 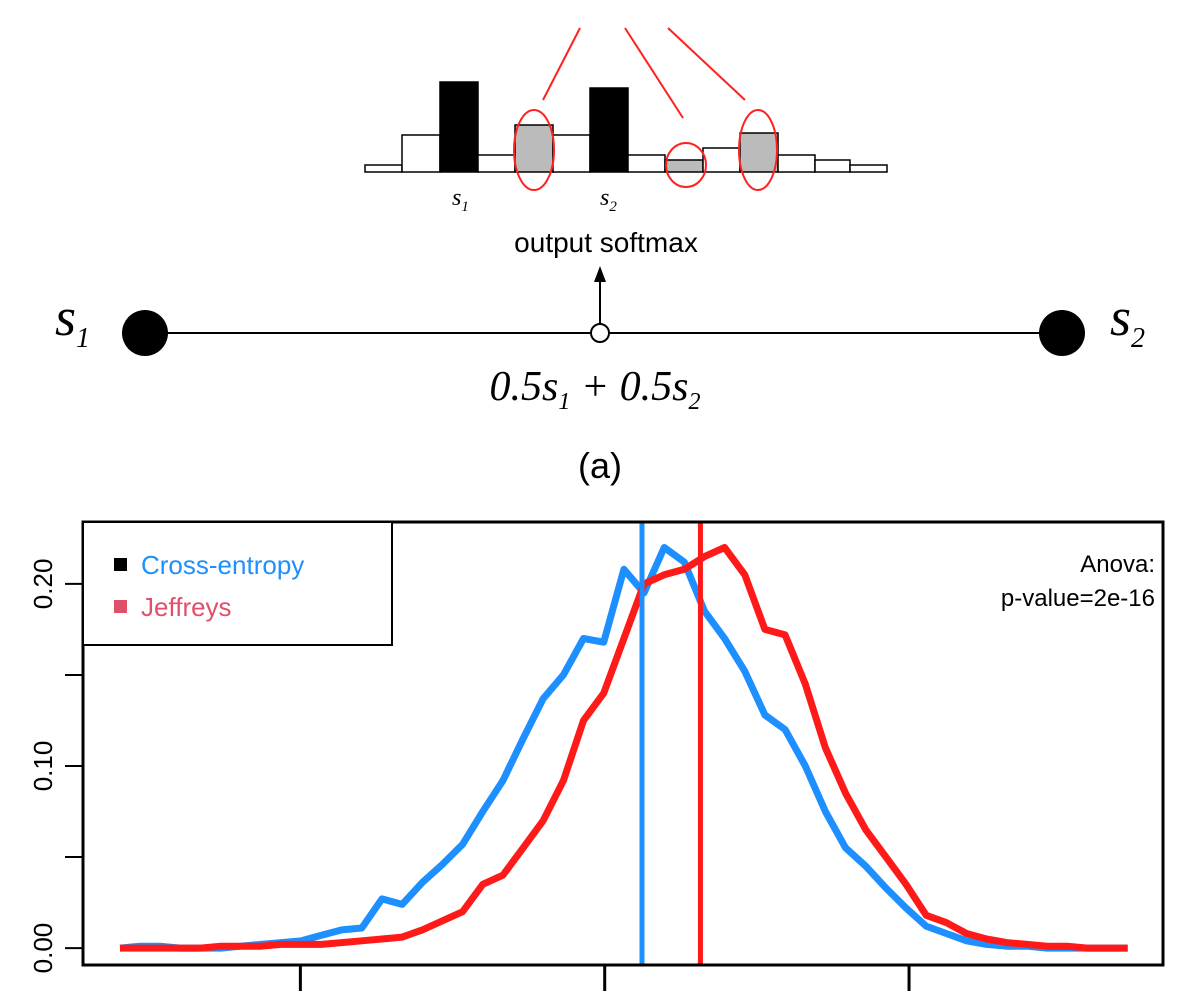 I want to click on y-tick-label: 0.10, so click(x=43, y=766).